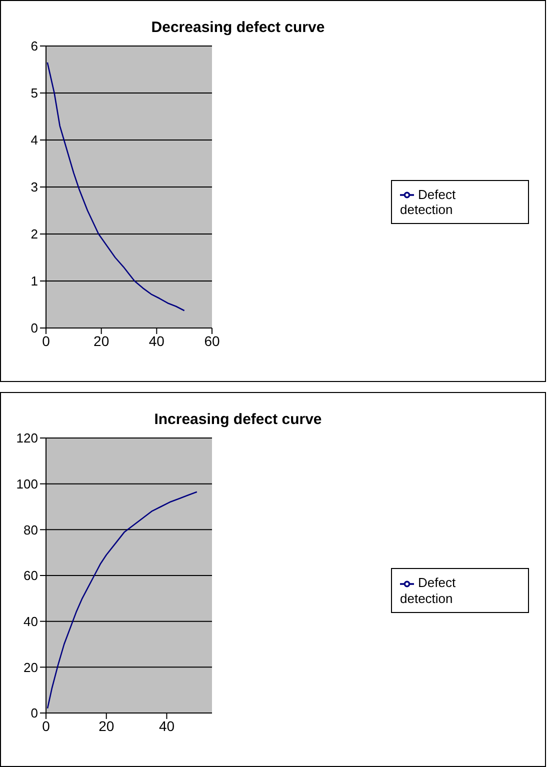  What do you see at coordinates (34, 46) in the screenshot?
I see `y-tick-label: 6` at bounding box center [34, 46].